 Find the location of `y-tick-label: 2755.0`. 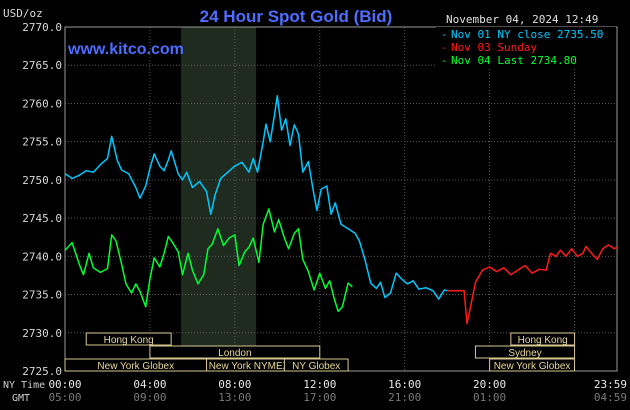

y-tick-label: 2755.0 is located at coordinates (42, 142).